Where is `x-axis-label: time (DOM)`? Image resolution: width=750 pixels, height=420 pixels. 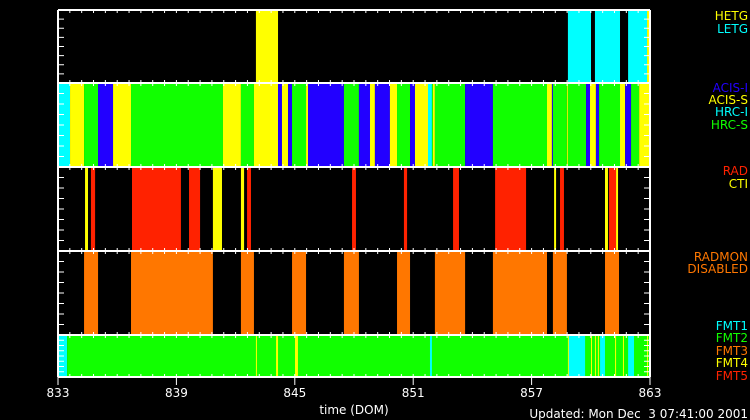 x-axis-label: time (DOM) is located at coordinates (353, 410).